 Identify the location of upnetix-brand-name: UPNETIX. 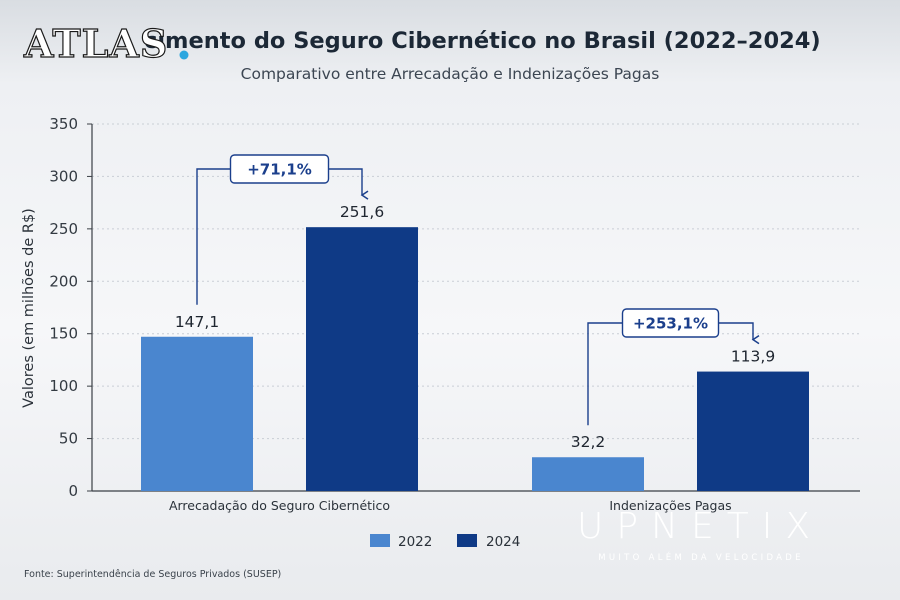
(700, 526).